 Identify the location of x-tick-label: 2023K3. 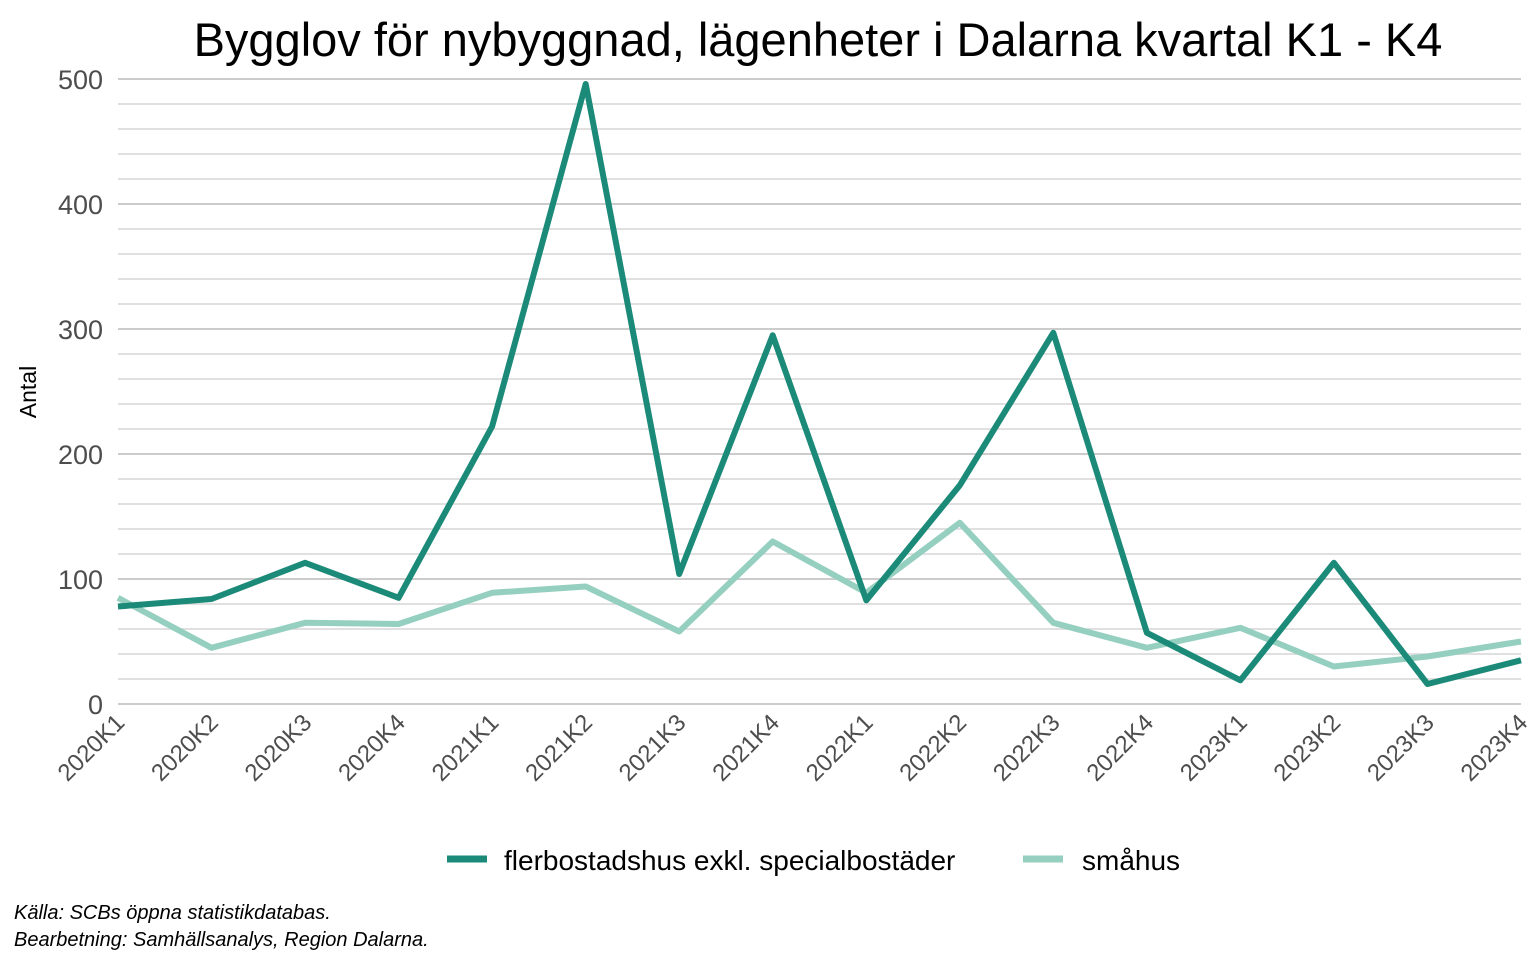
(1401, 748).